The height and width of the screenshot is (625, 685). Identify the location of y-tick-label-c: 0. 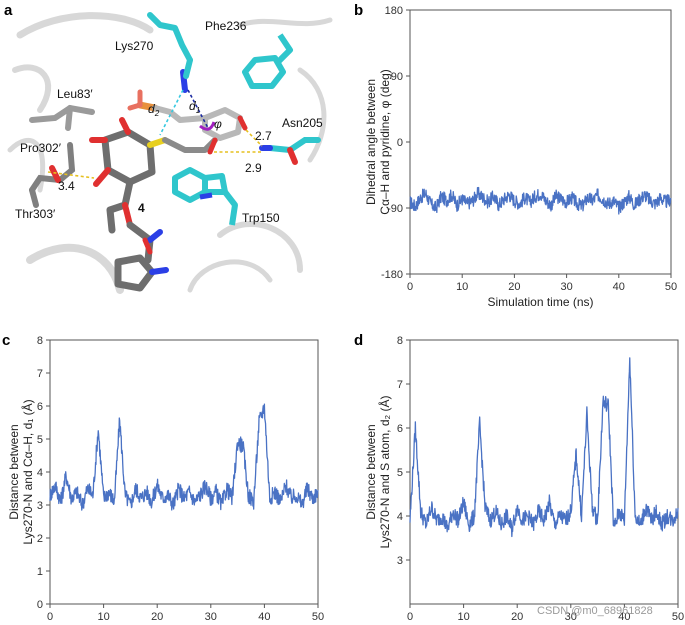
(40, 605).